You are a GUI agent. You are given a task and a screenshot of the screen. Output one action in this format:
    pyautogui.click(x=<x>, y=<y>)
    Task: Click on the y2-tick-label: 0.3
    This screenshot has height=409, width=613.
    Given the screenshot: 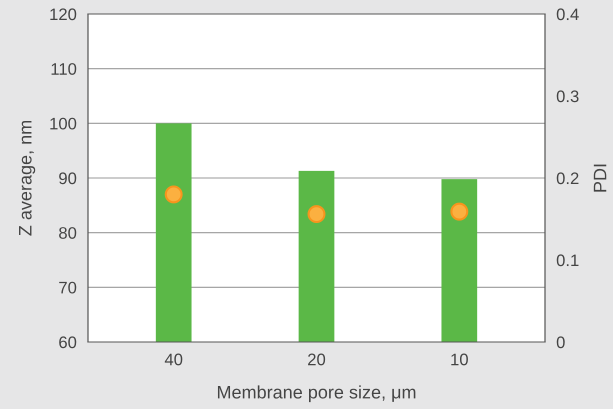 What is the action you would take?
    pyautogui.click(x=567, y=96)
    